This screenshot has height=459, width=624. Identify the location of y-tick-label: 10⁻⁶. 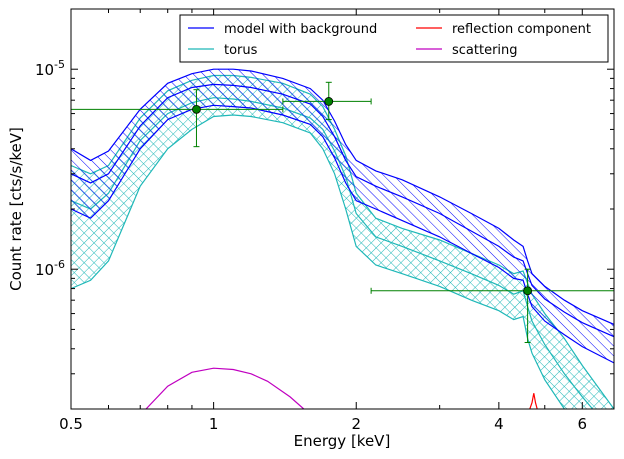
(50, 268).